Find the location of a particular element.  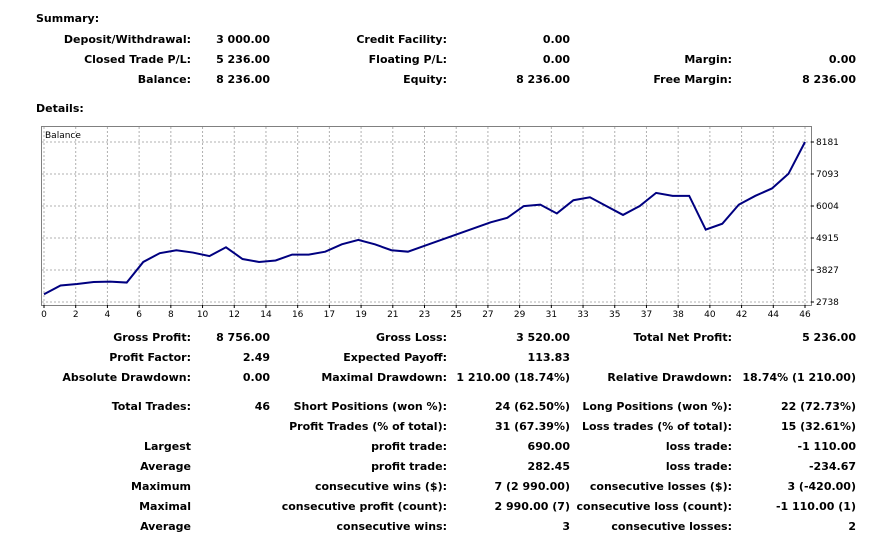

average-profit-value: 282.45 is located at coordinates (548, 466).